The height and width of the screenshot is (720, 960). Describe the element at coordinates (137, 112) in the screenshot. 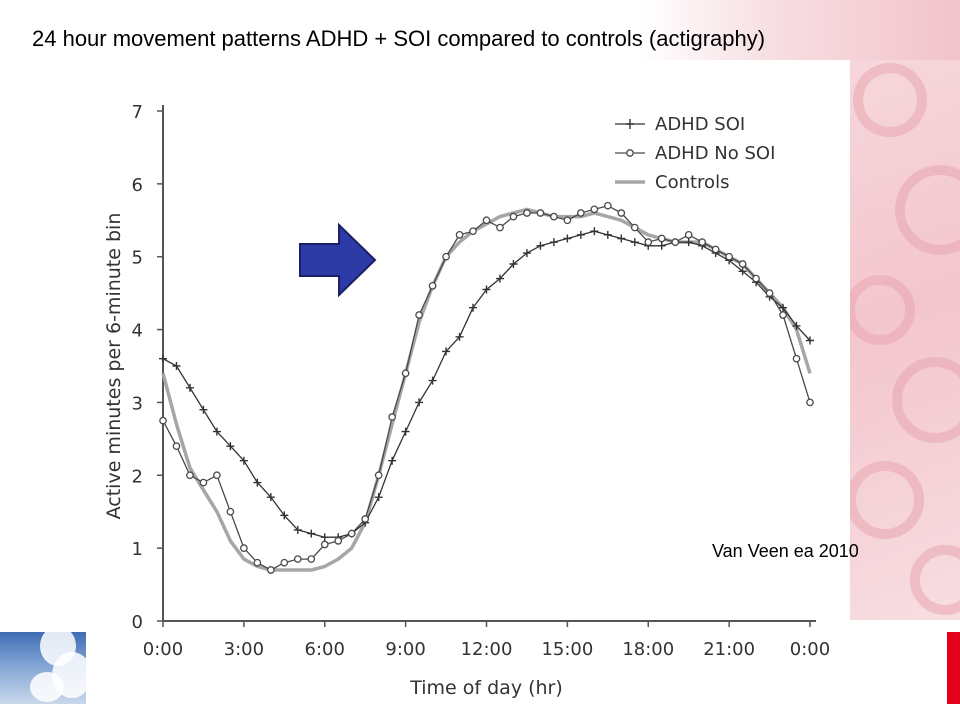

I see `y-tick-label: 7` at that location.